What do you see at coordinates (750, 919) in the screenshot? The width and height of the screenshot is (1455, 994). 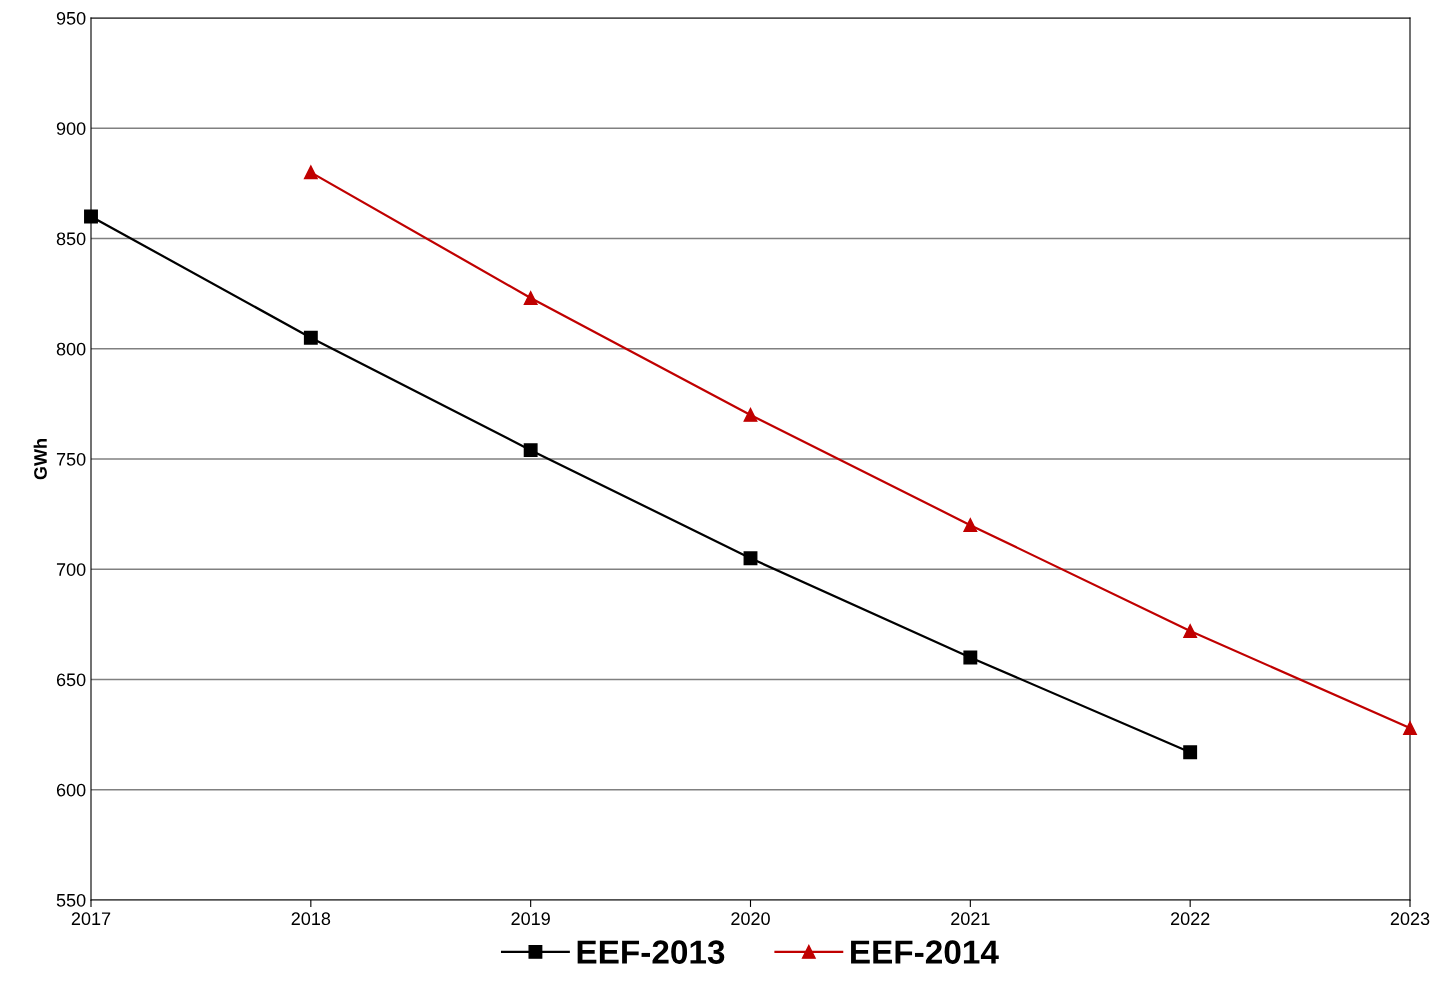 I see `x-tick-label: 2020` at bounding box center [750, 919].